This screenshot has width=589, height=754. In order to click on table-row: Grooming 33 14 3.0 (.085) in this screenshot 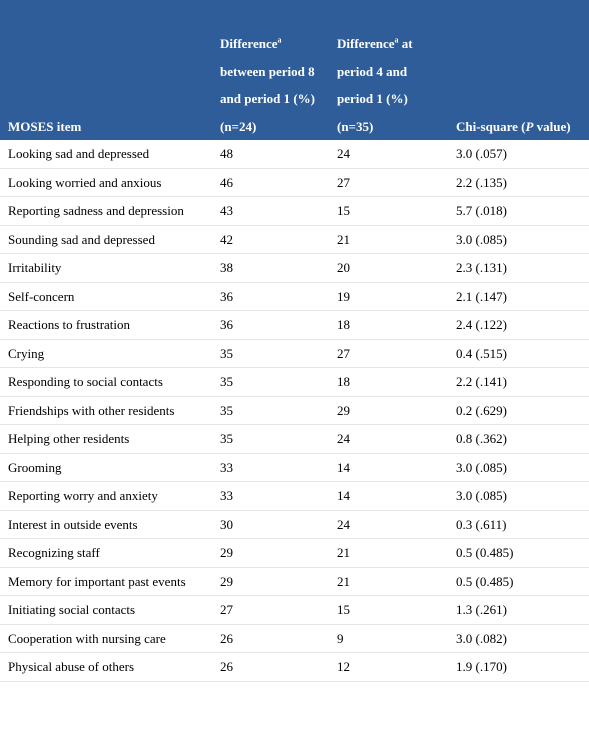, I will do `click(294, 467)`.